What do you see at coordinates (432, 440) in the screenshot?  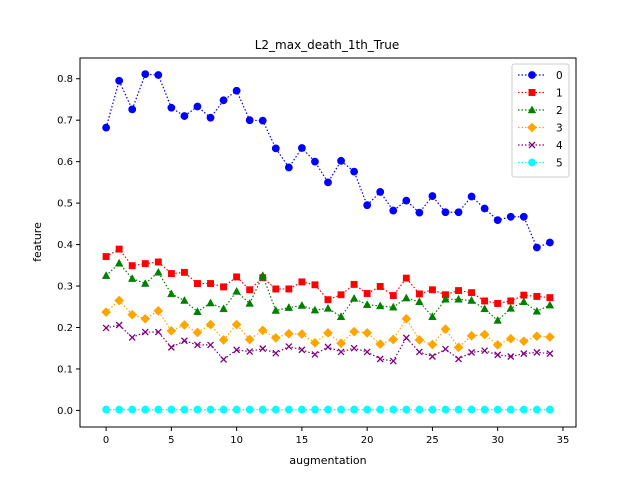 I see `x-tick-label: 25` at bounding box center [432, 440].